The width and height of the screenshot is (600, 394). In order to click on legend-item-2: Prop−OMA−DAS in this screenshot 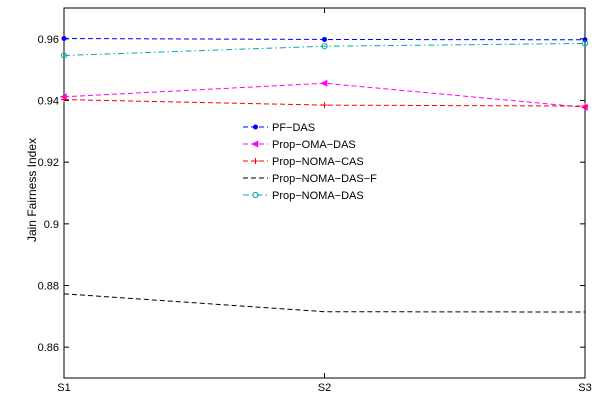, I will do `click(299, 145)`.